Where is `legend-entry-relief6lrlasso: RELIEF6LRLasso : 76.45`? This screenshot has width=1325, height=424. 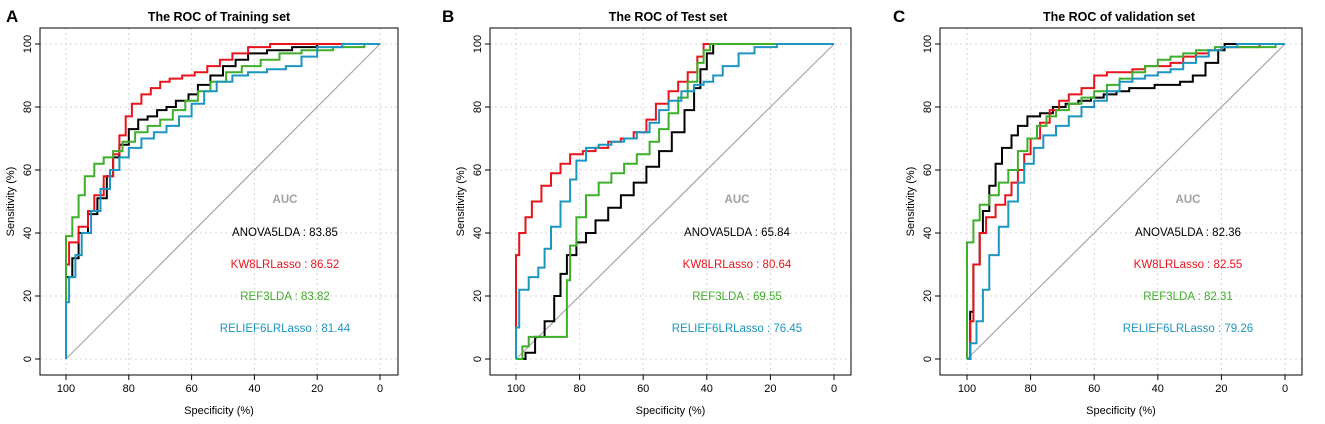
legend-entry-relief6lrlasso: RELIEF6LRLasso : 76.45 is located at coordinates (737, 329).